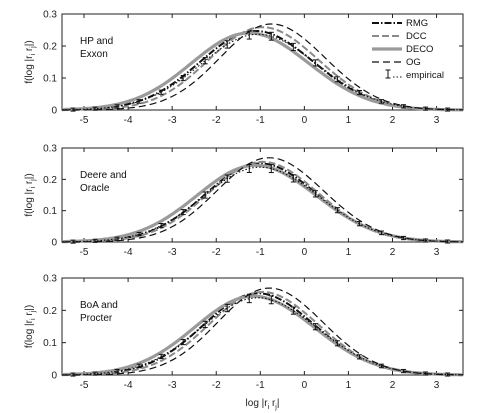 Image resolution: width=479 pixels, height=413 pixels. What do you see at coordinates (263, 404) in the screenshot?
I see `x-axis-label: log |ri rj|` at bounding box center [263, 404].